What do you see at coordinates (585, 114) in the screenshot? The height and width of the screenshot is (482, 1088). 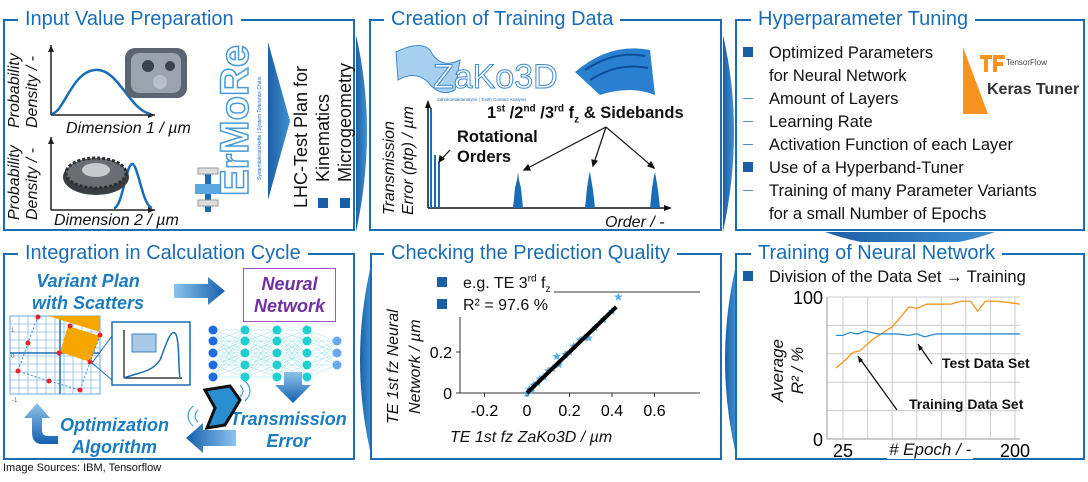 I see `annotation-fz-sidebands: 1st /2nd /3rd fz & Sidebands` at bounding box center [585, 114].